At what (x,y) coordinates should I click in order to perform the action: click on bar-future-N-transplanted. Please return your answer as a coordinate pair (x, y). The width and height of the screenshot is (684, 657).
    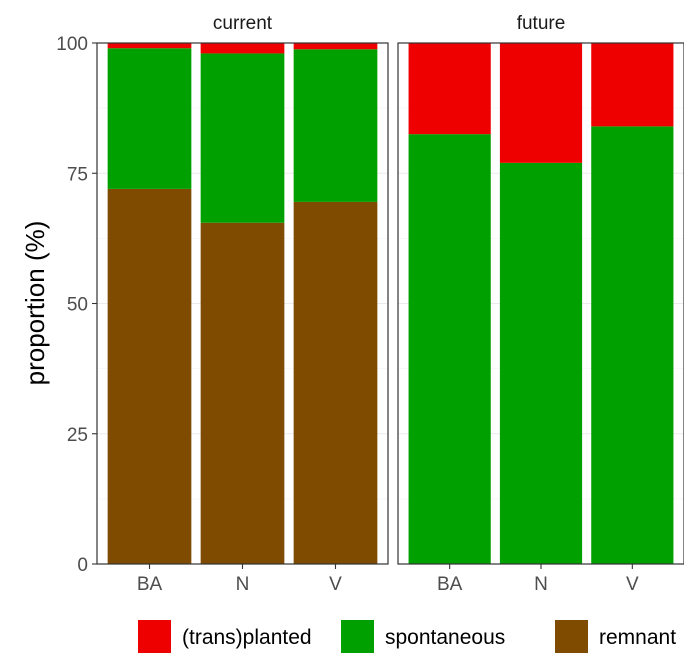
    Looking at the image, I should click on (541, 103).